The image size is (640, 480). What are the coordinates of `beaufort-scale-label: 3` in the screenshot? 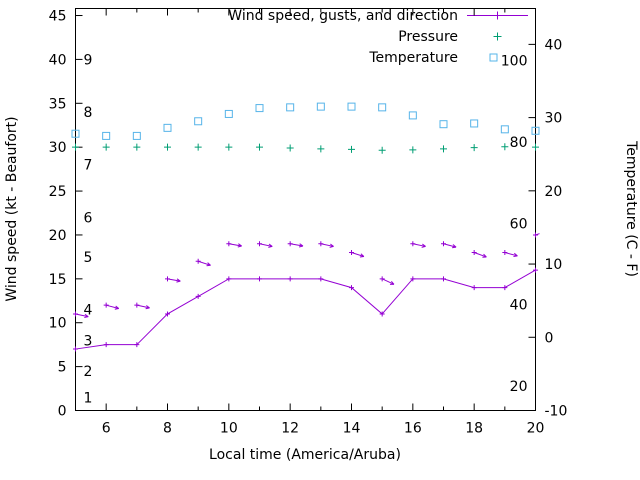 It's located at (88, 341).